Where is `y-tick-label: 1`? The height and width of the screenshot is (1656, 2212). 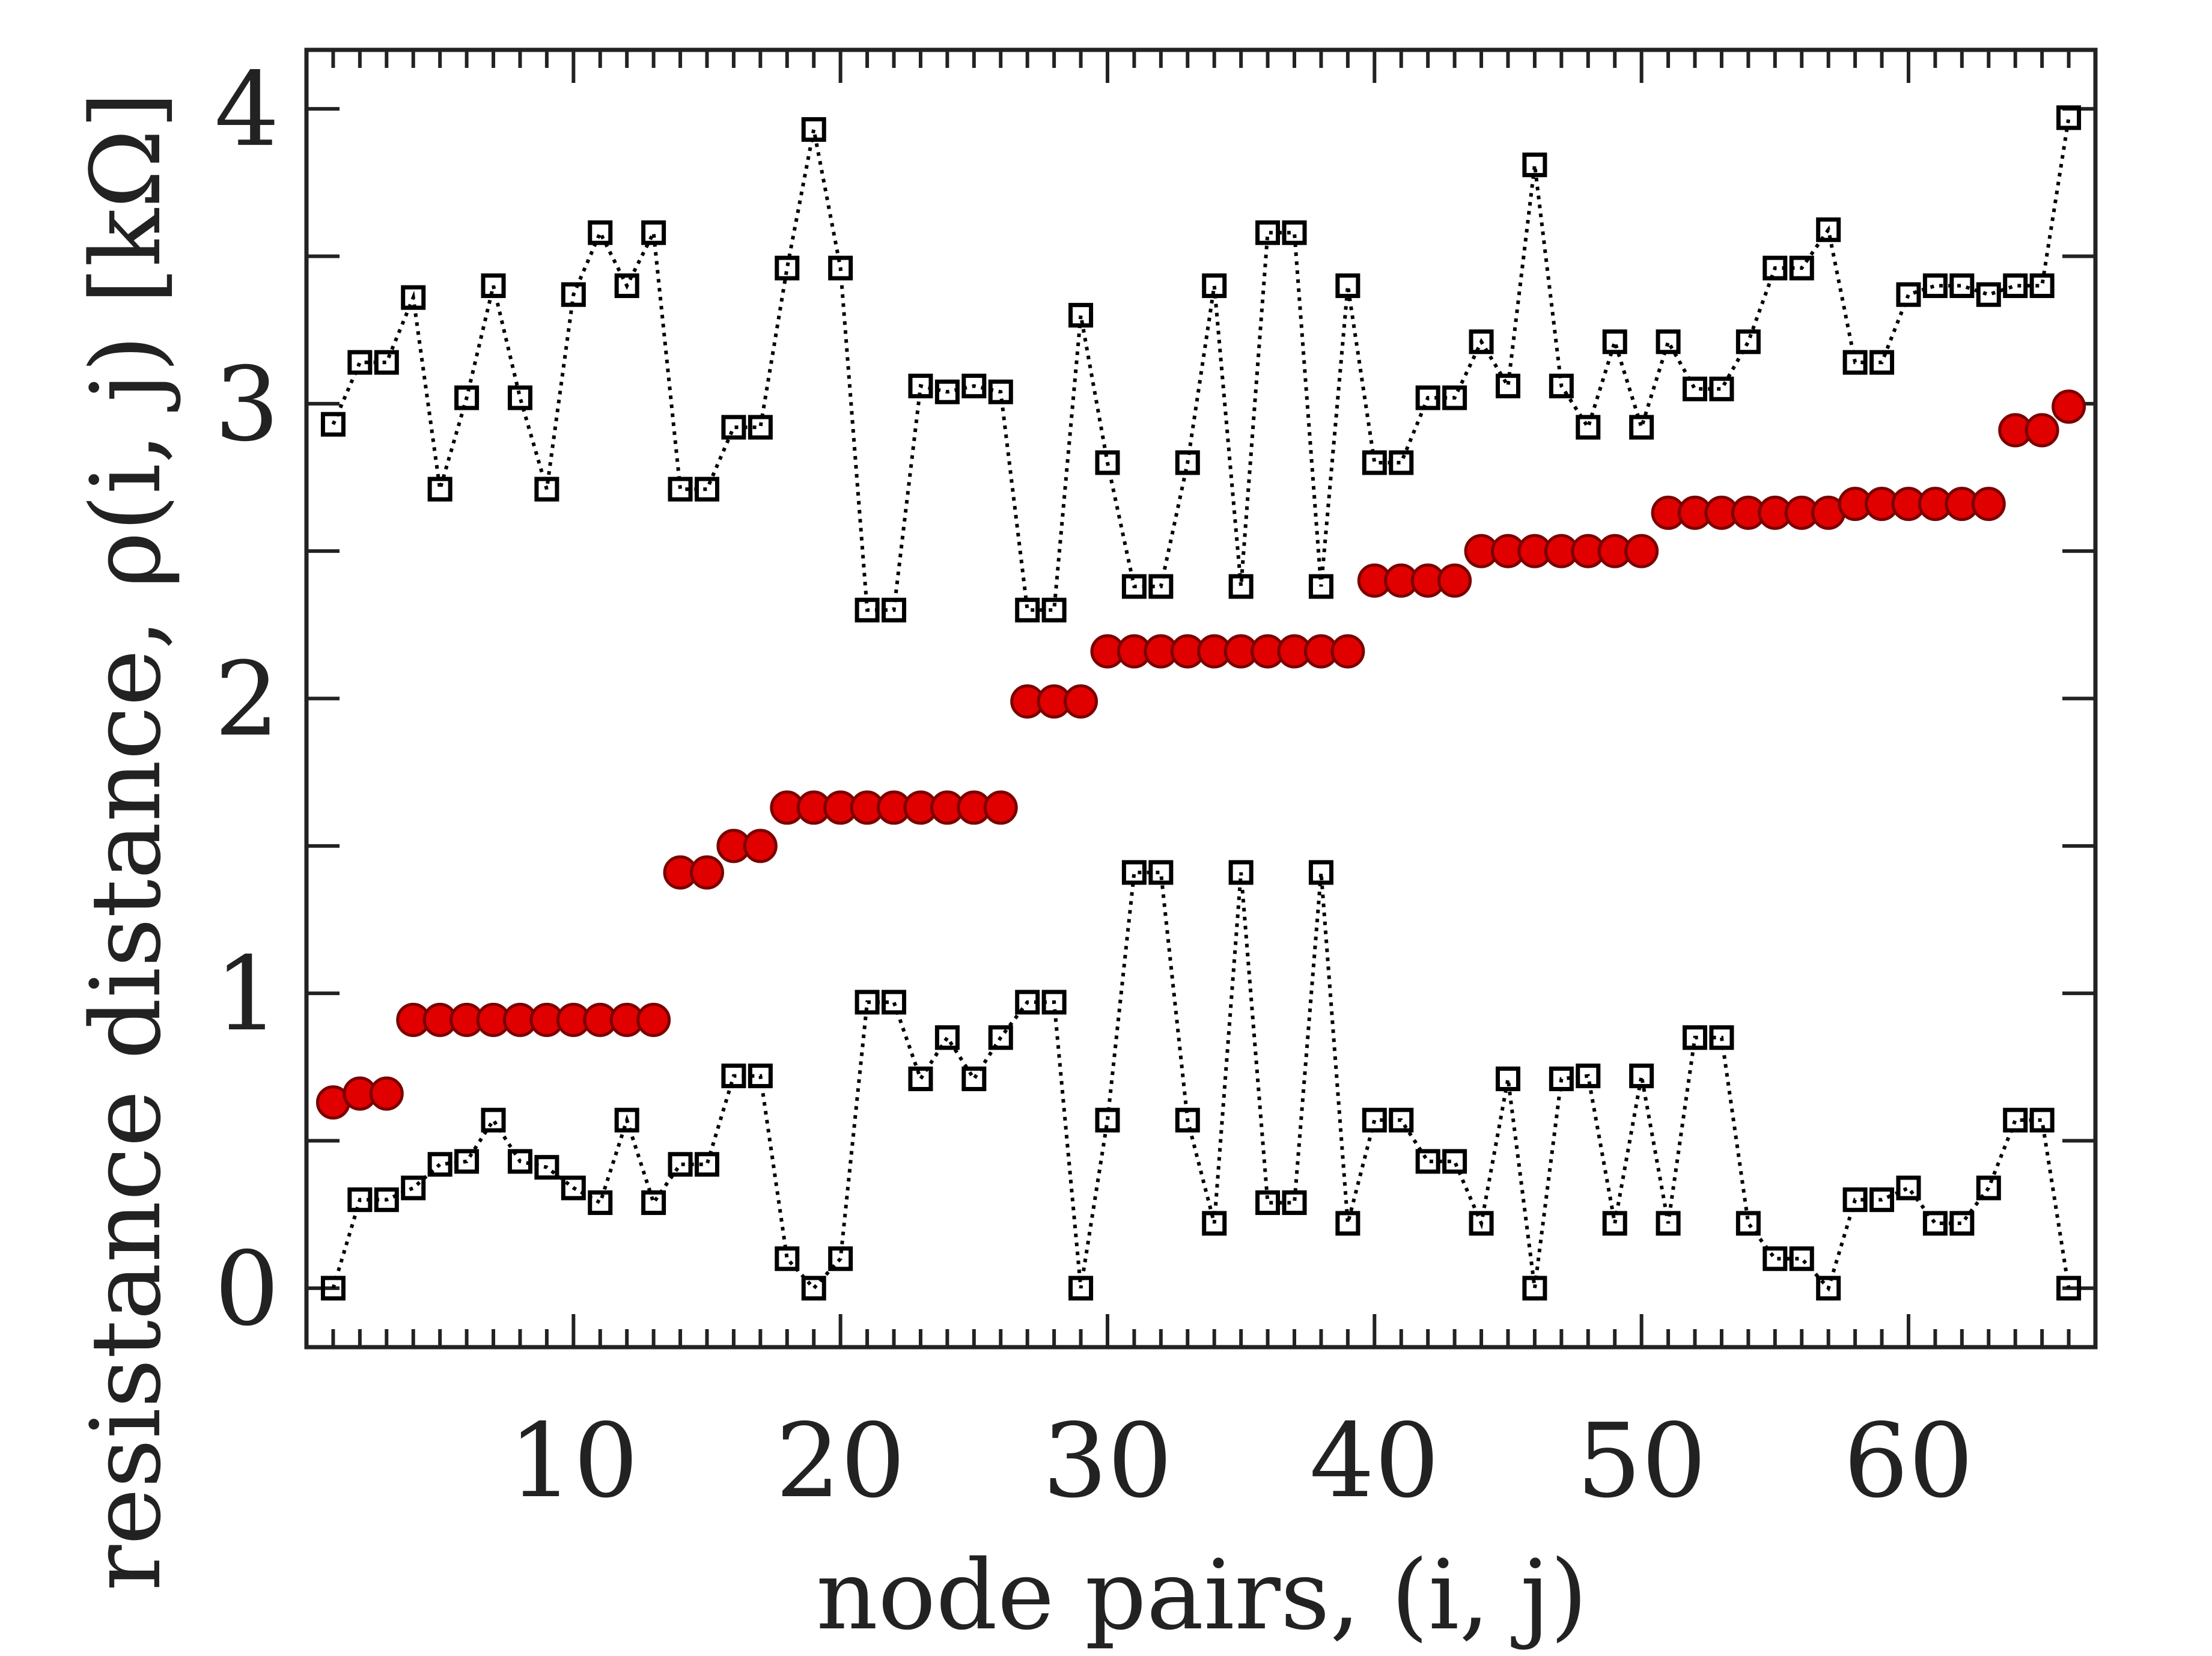 y-tick-label: 1 is located at coordinates (247, 995).